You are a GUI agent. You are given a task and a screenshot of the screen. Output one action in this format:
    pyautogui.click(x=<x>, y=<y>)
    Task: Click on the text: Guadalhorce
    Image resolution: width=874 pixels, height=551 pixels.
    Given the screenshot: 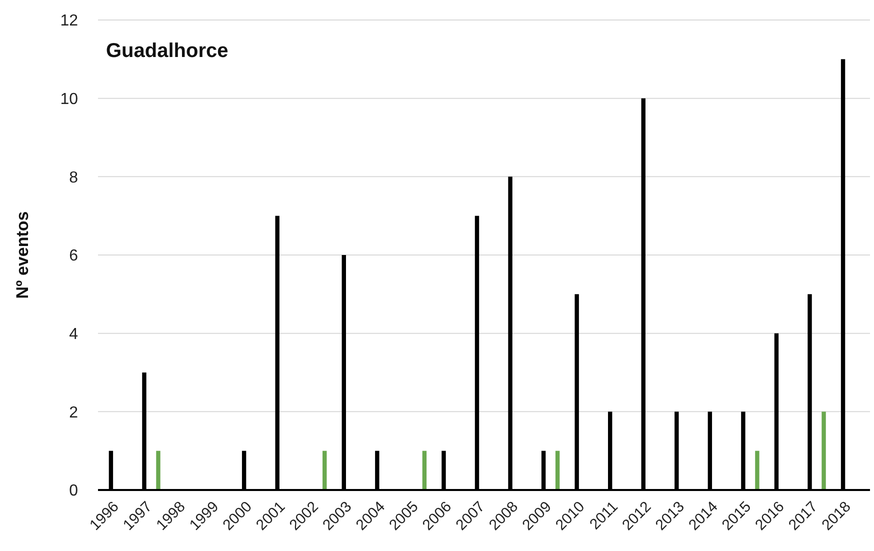 What is the action you would take?
    pyautogui.click(x=167, y=51)
    